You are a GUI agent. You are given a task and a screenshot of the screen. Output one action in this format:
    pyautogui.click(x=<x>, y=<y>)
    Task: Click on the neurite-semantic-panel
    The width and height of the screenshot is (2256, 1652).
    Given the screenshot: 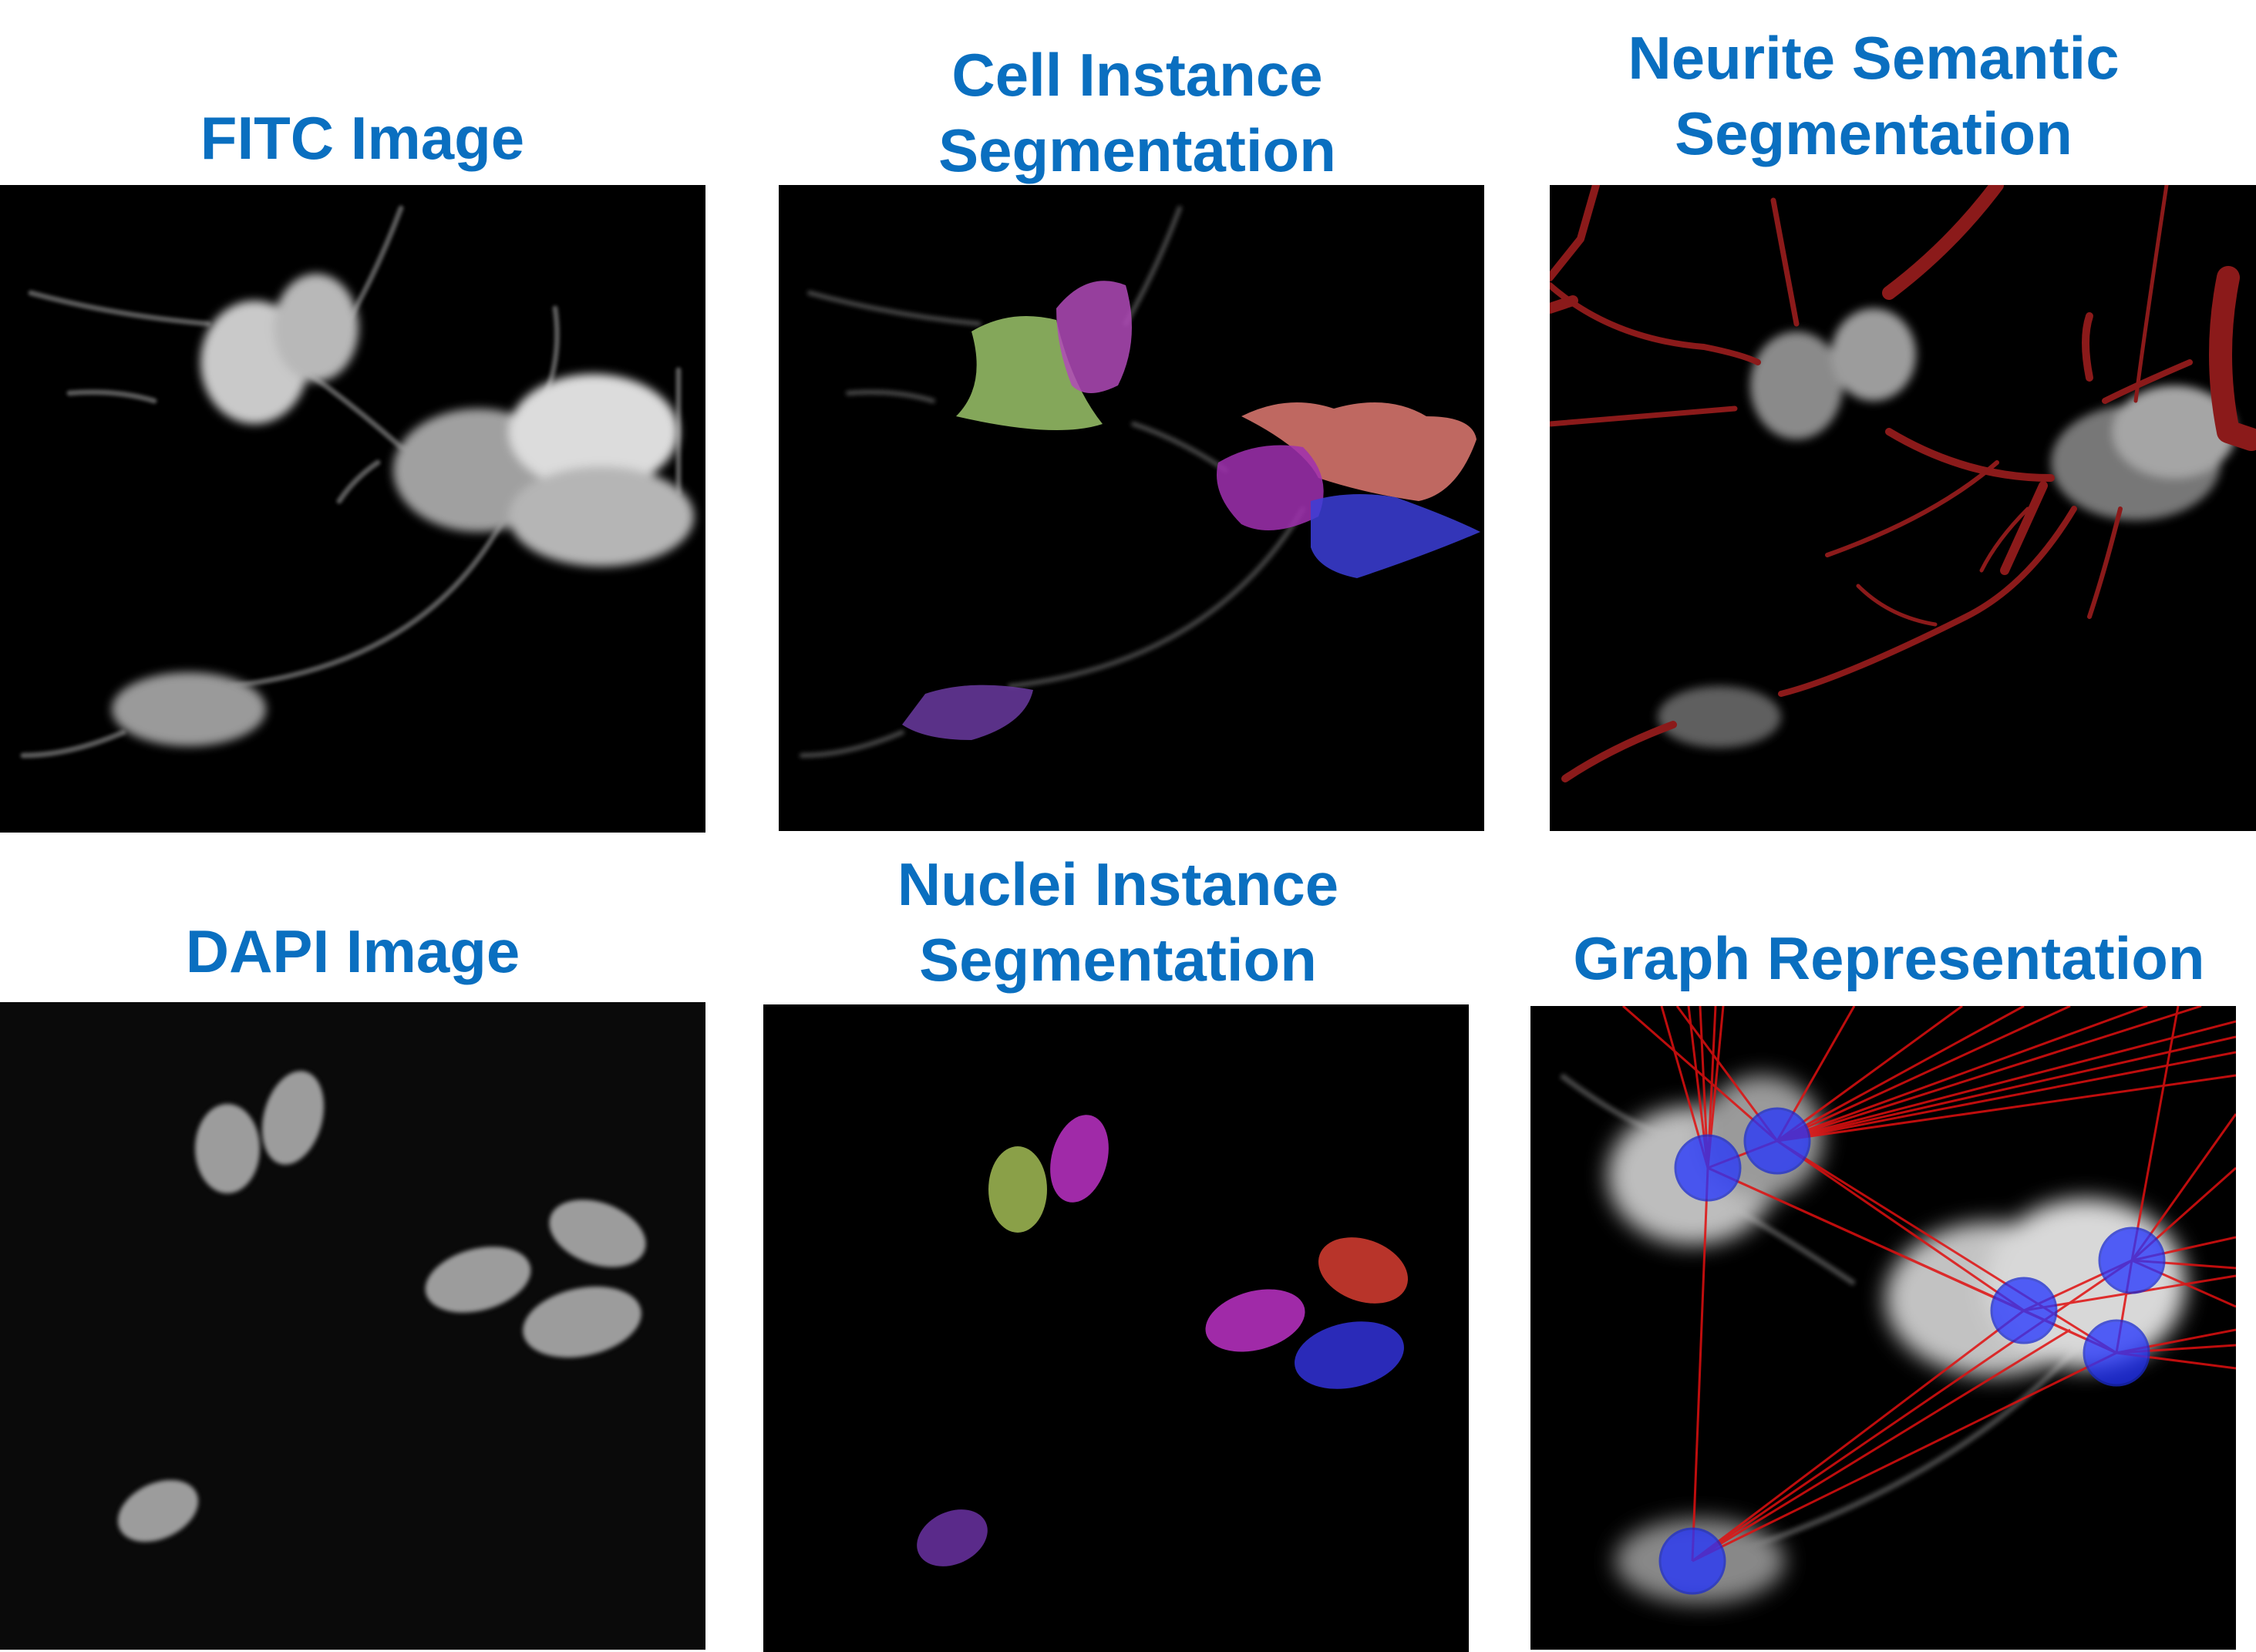 What is the action you would take?
    pyautogui.click(x=1903, y=508)
    